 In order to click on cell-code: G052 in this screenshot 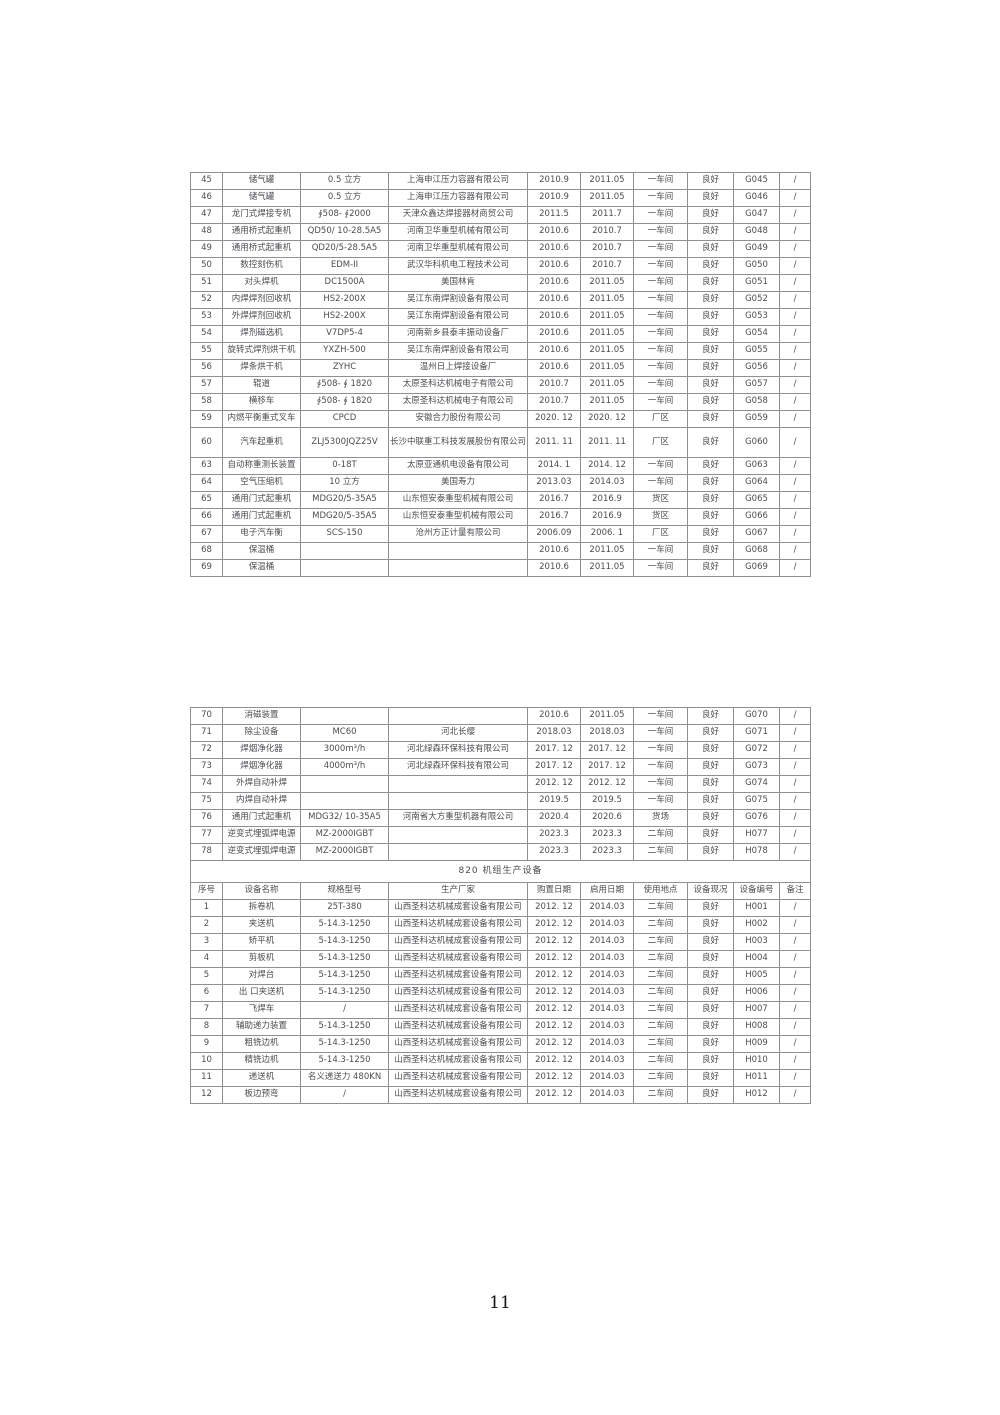, I will do `click(756, 300)`.